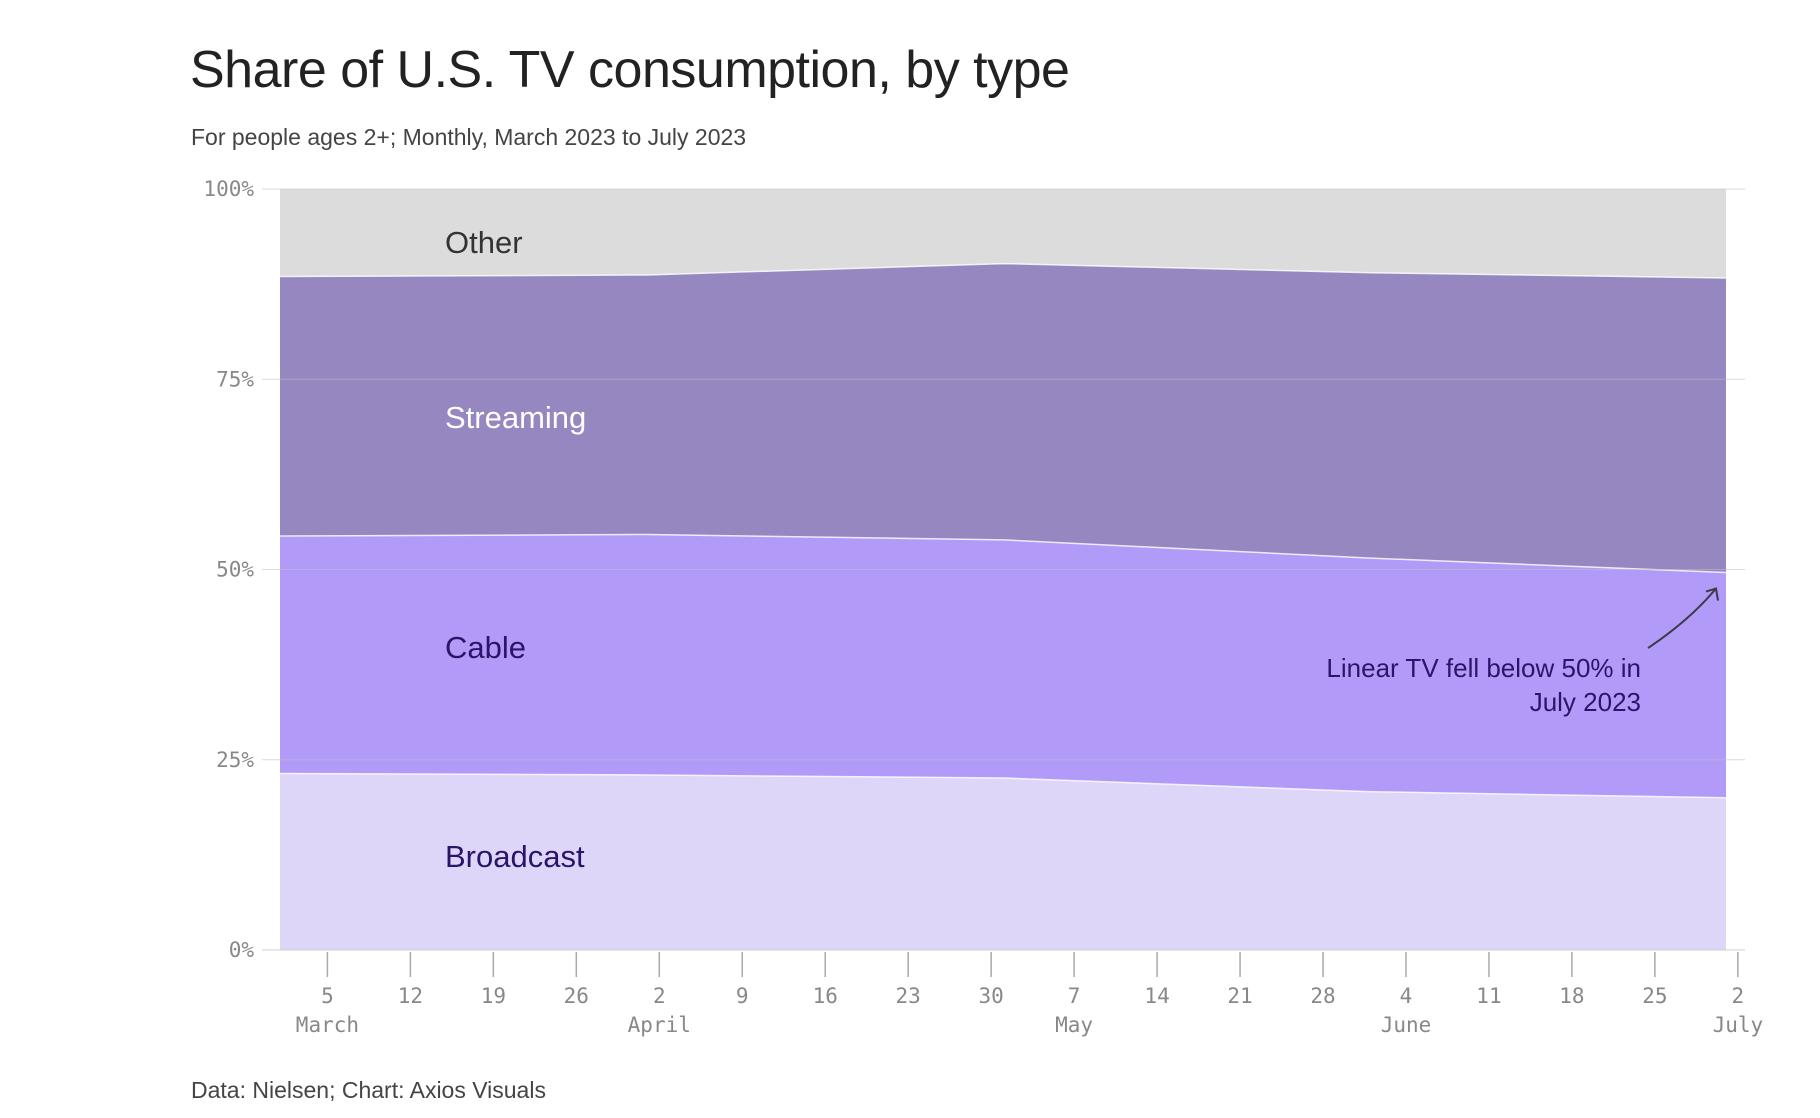 This screenshot has height=1118, width=1820. I want to click on y-tick-label: 0%, so click(242, 950).